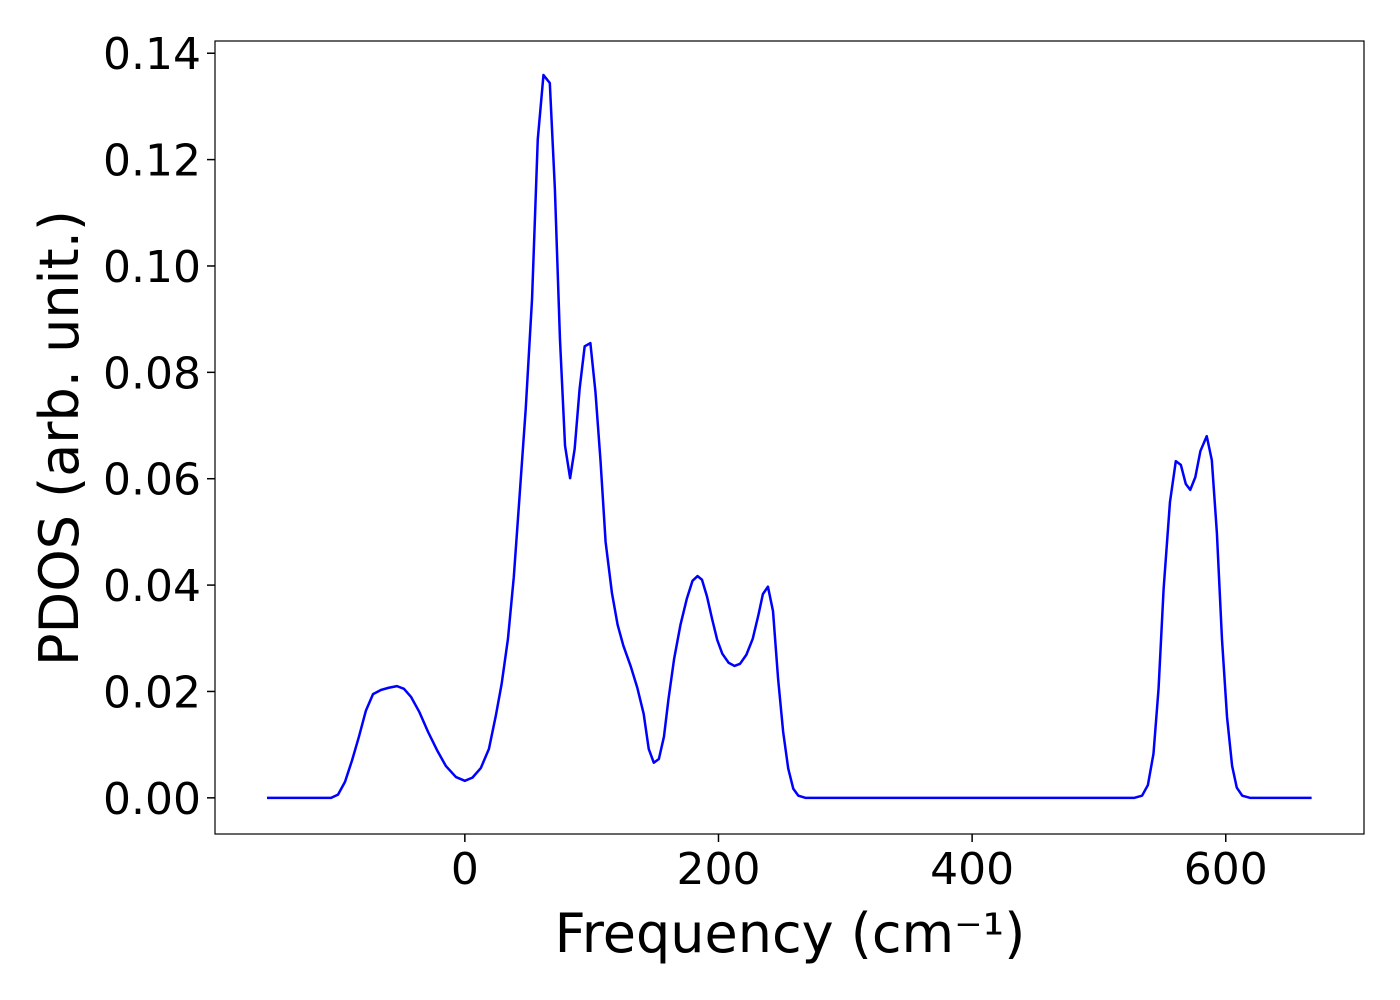  I want to click on x-tick-label: 400, so click(972, 869).